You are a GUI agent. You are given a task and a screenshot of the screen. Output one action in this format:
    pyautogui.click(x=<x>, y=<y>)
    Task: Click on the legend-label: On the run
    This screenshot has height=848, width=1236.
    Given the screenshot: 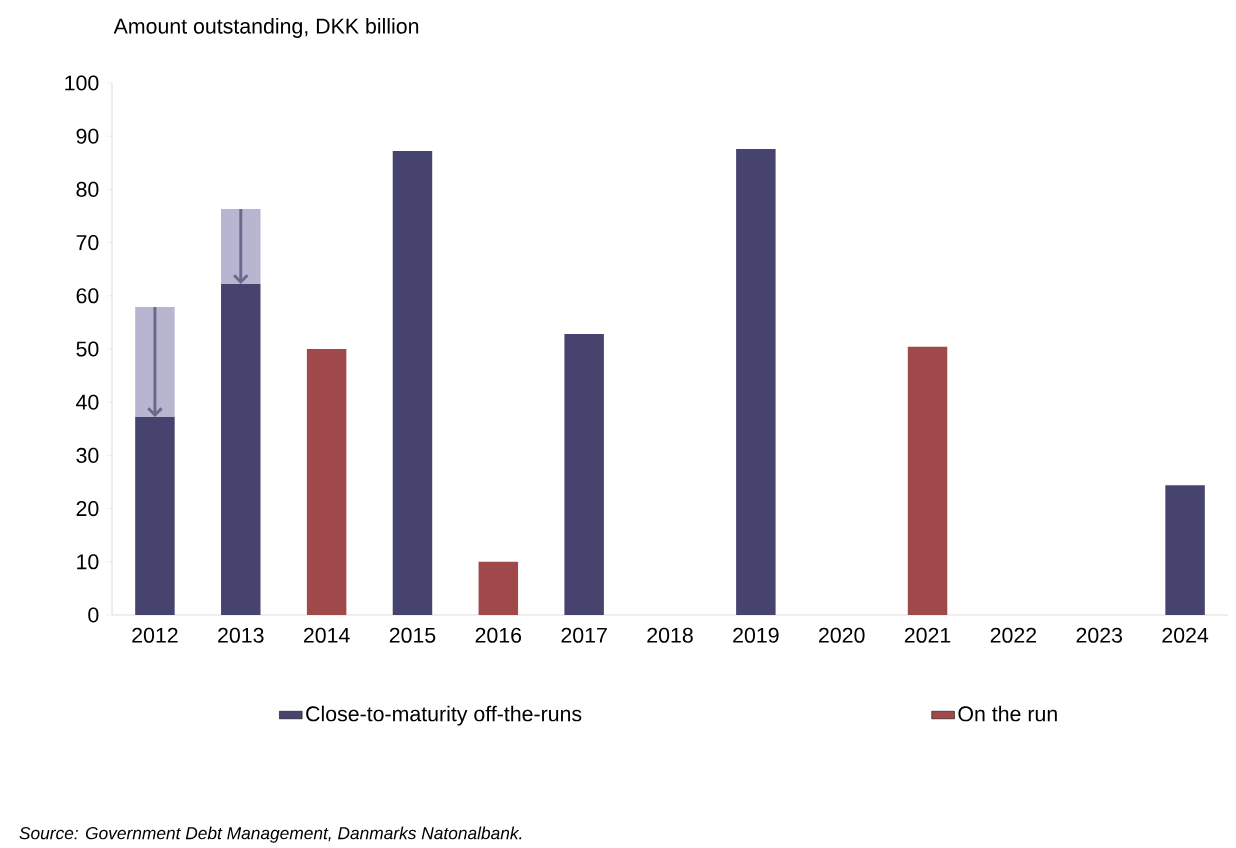 What is the action you would take?
    pyautogui.click(x=1007, y=713)
    